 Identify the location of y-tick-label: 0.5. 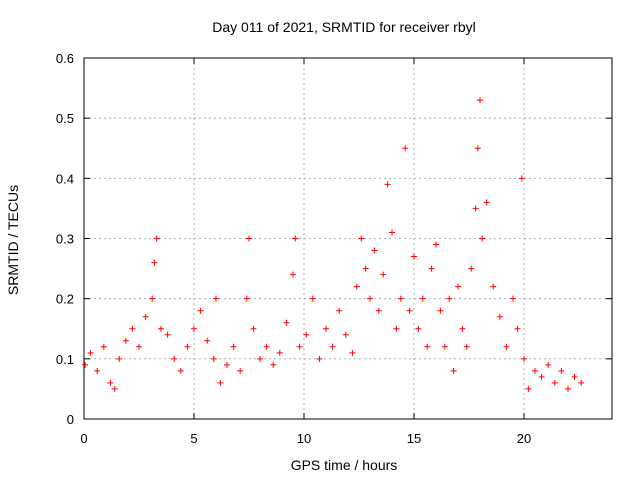
(65, 118).